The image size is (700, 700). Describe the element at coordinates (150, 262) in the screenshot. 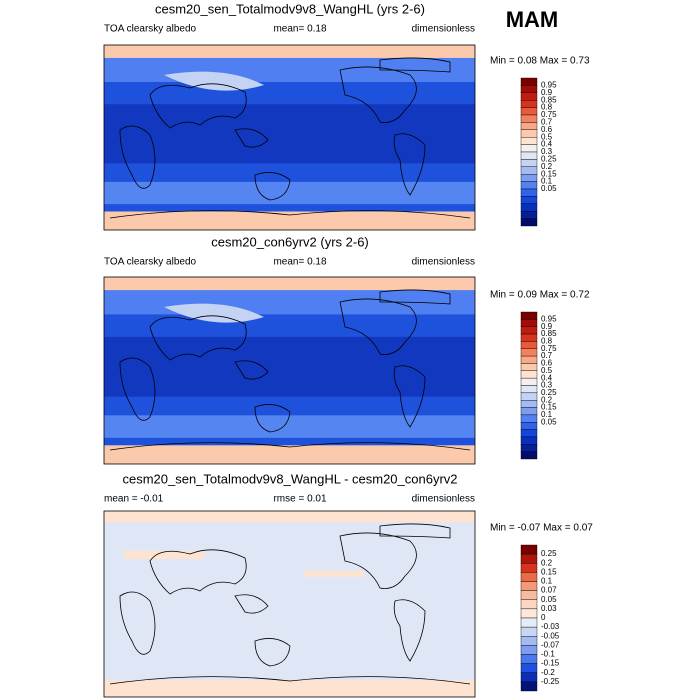

I see `left-label: TOA clearsky albedo` at that location.